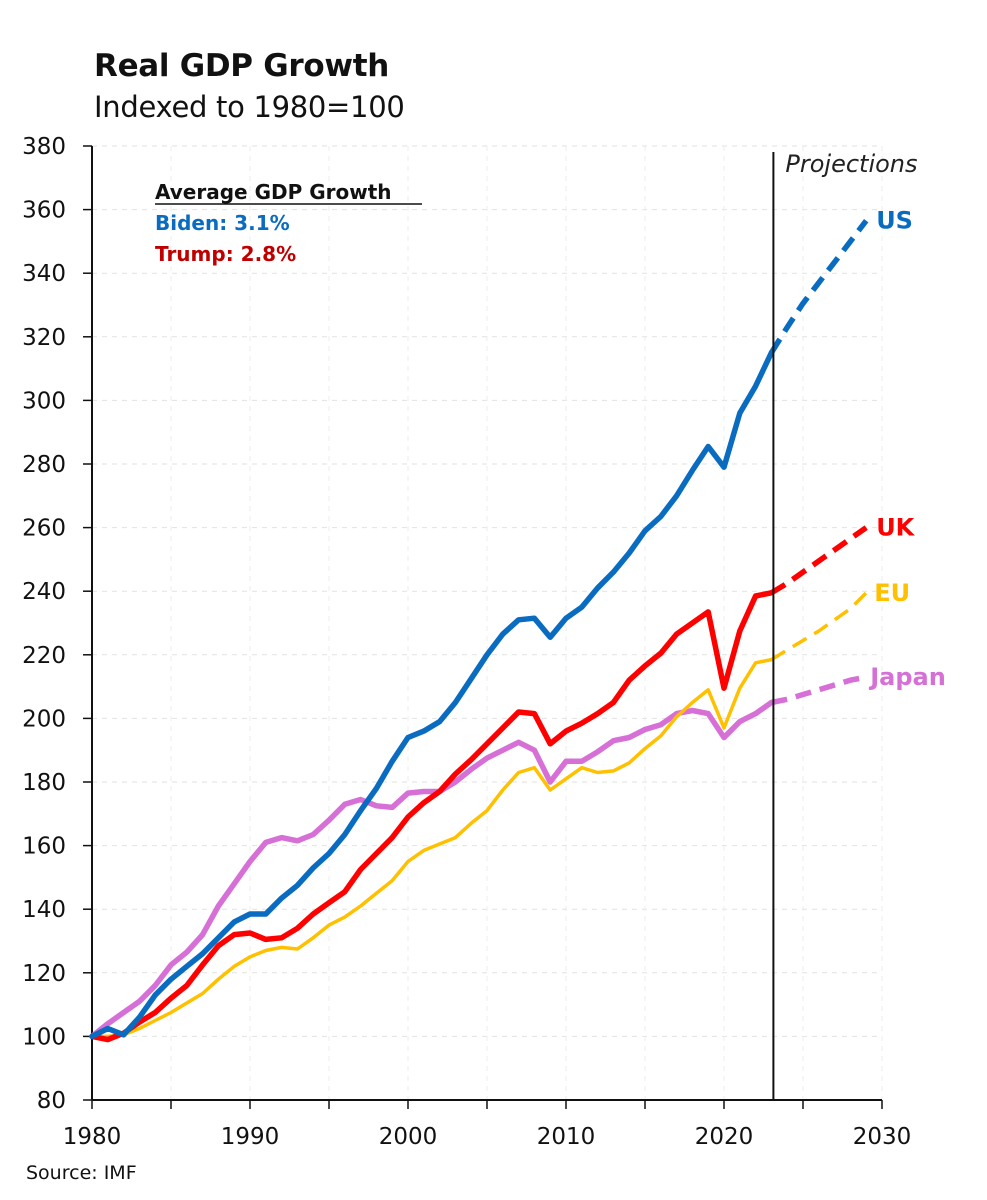 This screenshot has width=987, height=1200. What do you see at coordinates (241, 66) in the screenshot?
I see `chart-title: Real GDP Growth` at bounding box center [241, 66].